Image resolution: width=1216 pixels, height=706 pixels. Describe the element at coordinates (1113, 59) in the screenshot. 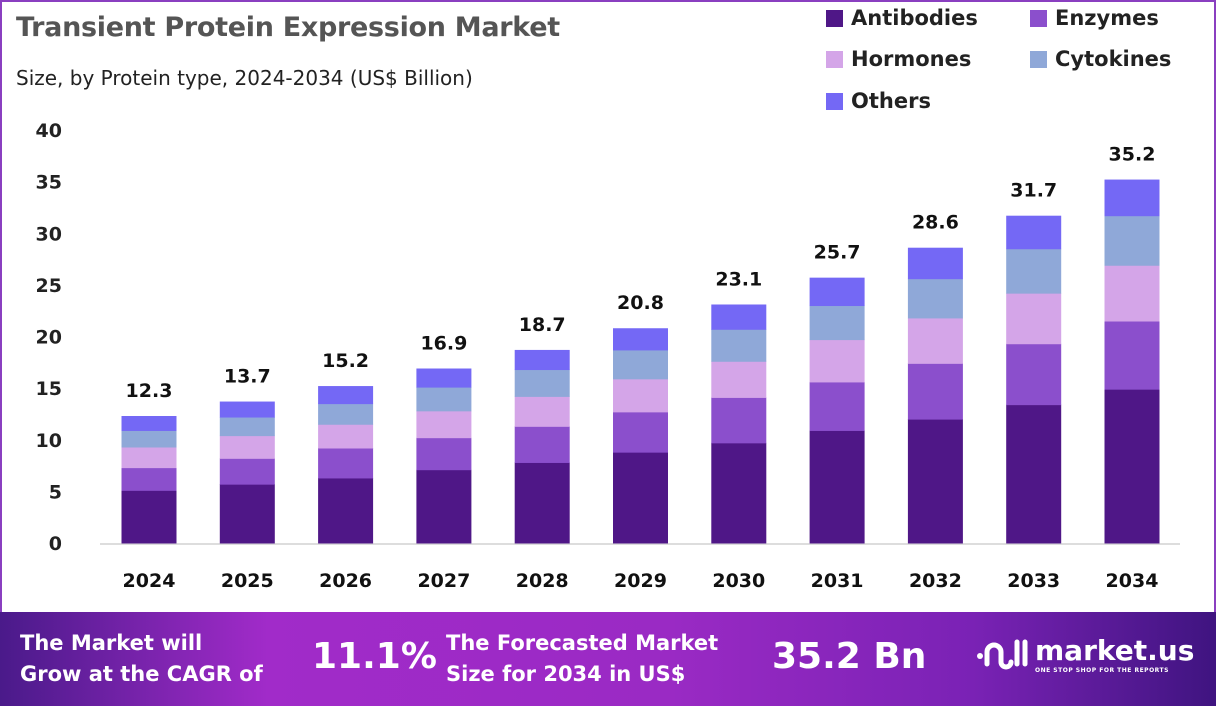

I see `legend-label: Cytokines` at that location.